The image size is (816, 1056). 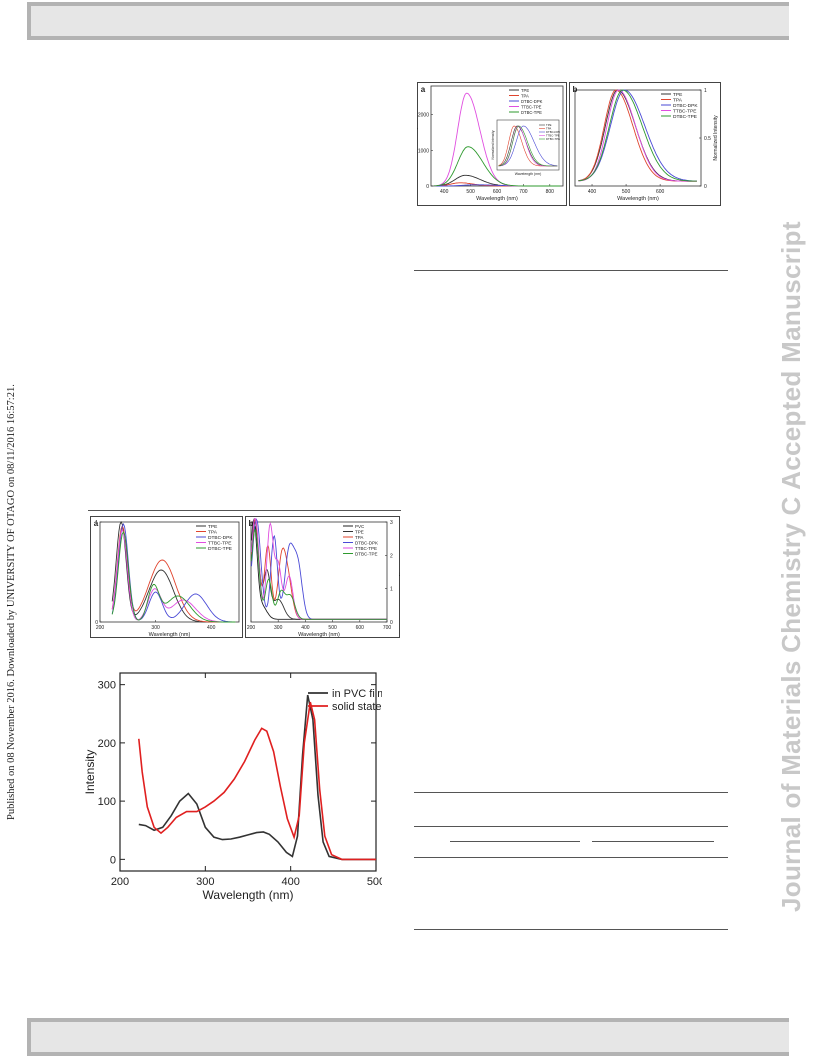 I want to click on legend-label: PVC, so click(x=360, y=526).